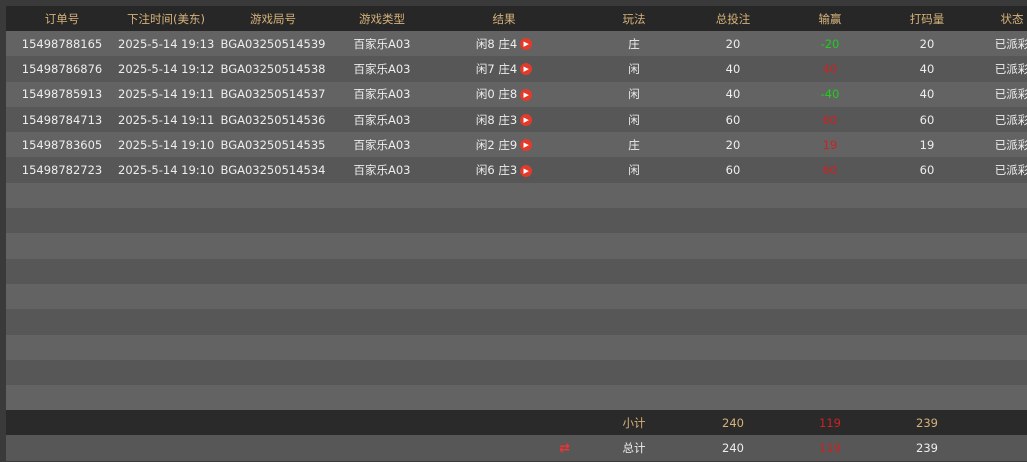 The width and height of the screenshot is (1027, 462). Describe the element at coordinates (62, 18) in the screenshot. I see `column-header: 订单号` at that location.